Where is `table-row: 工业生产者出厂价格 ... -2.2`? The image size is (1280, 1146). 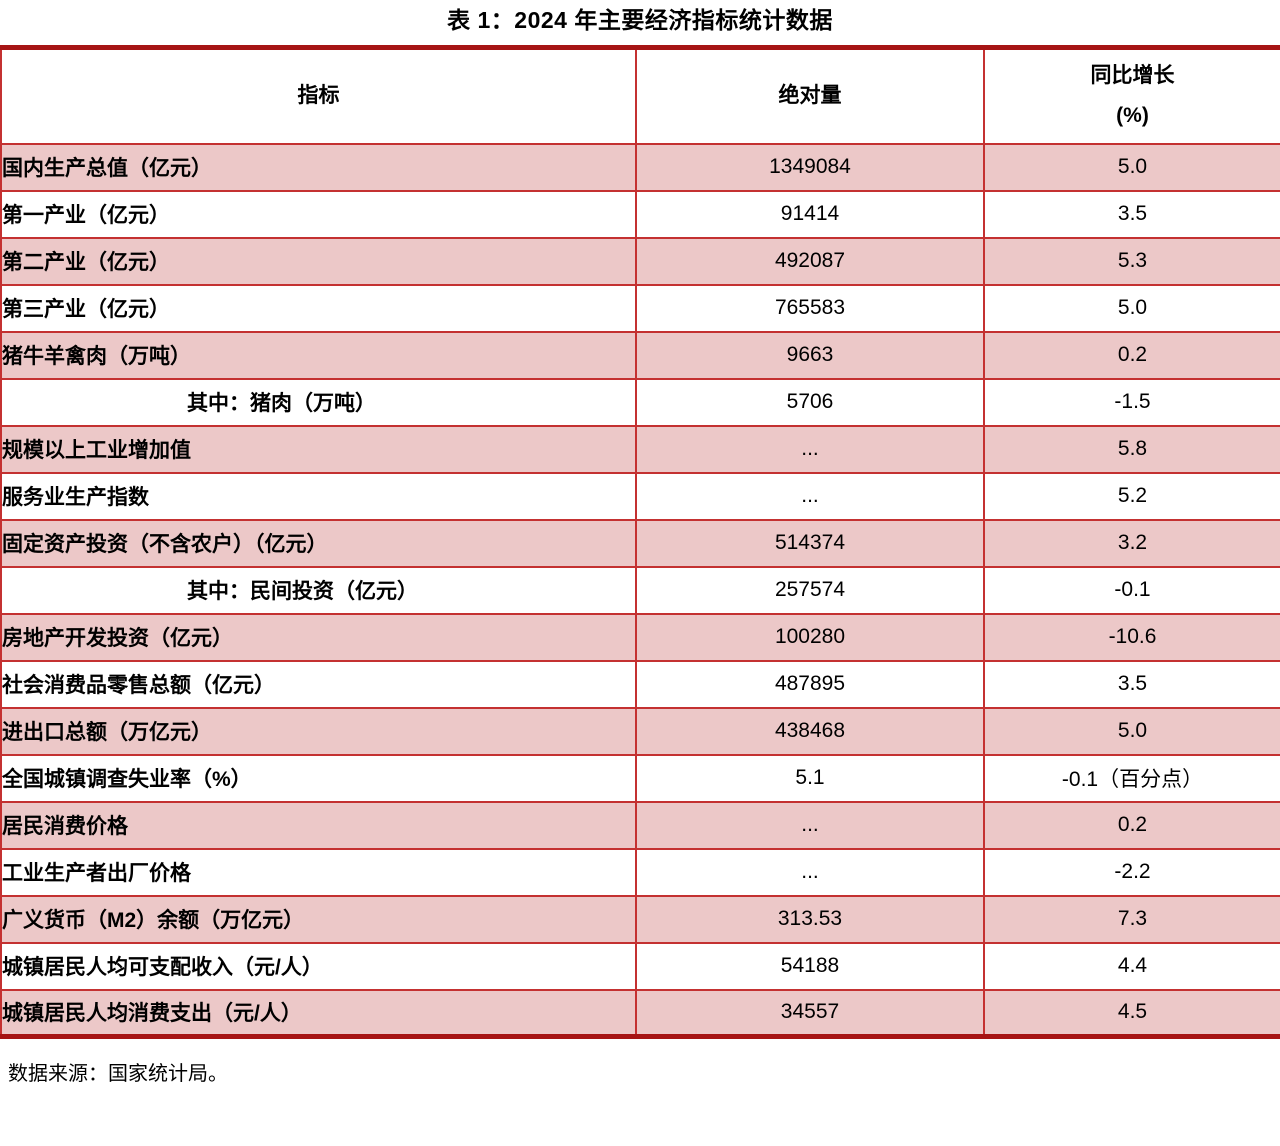
table-row: 工业生产者出厂价格 ... -2.2 is located at coordinates (640, 872).